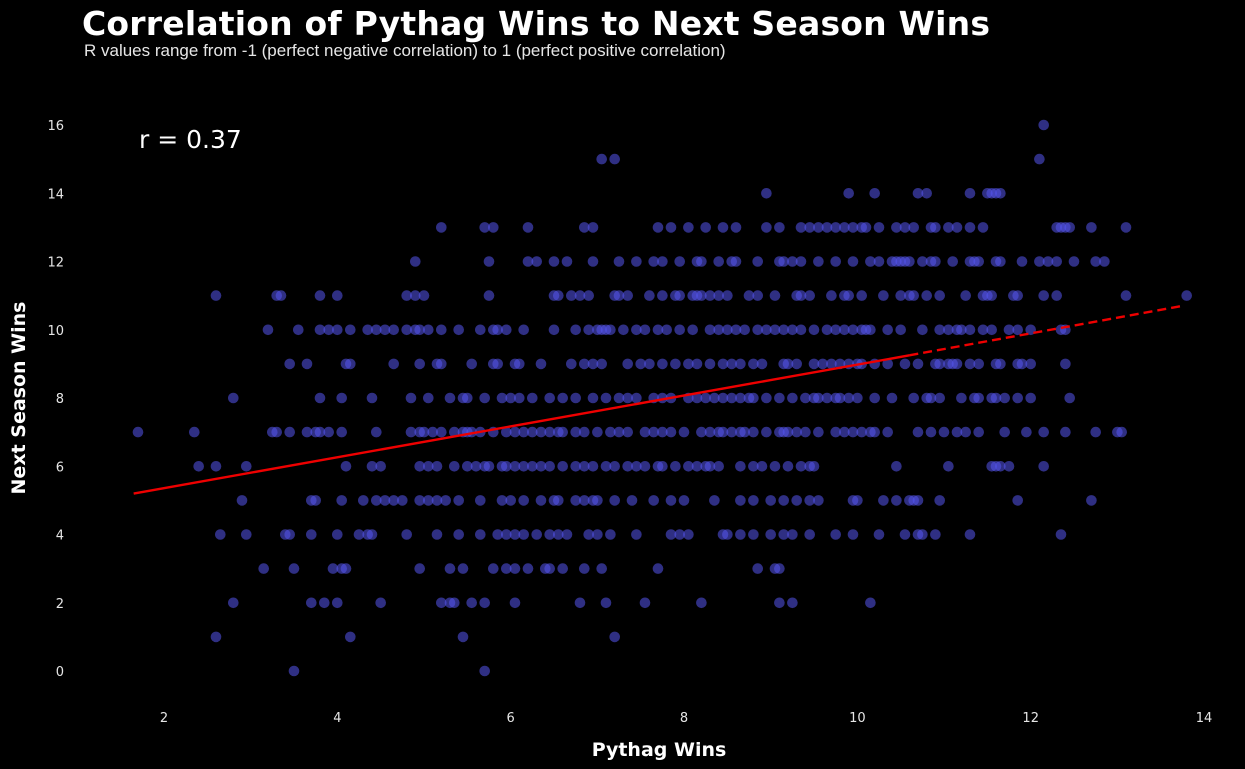 This screenshot has width=1245, height=769. I want to click on y-tick-label: 4, so click(60, 536).